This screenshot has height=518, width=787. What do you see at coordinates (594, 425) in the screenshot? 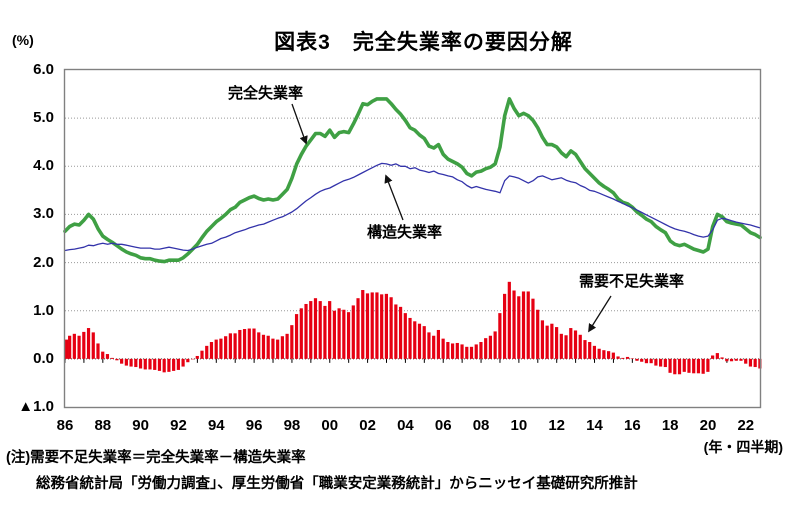
I see `x-tick-label: 14` at bounding box center [594, 425].